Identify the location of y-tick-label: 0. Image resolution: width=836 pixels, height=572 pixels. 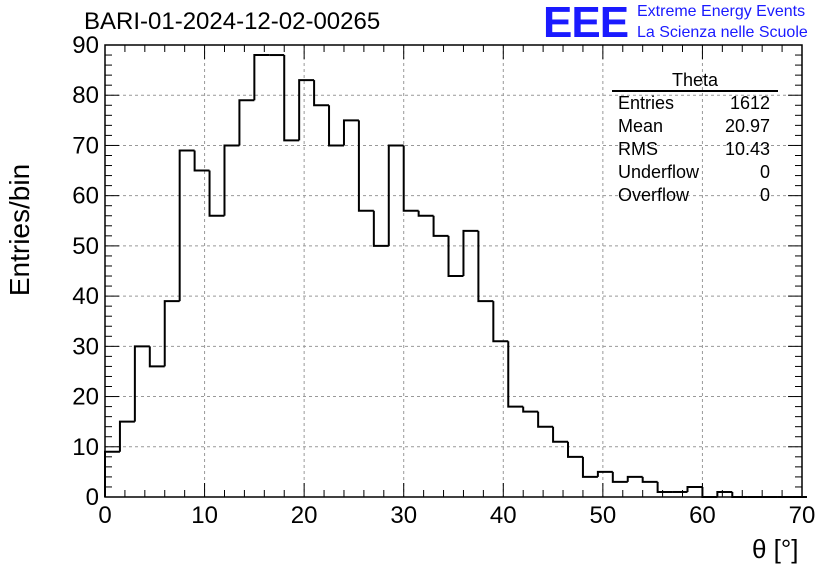
(92, 497).